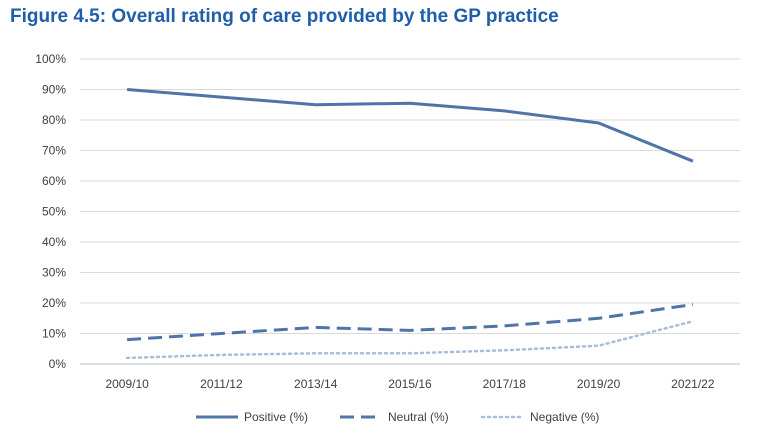 The height and width of the screenshot is (448, 769). What do you see at coordinates (54, 212) in the screenshot?
I see `y-tick-label: 50%` at bounding box center [54, 212].